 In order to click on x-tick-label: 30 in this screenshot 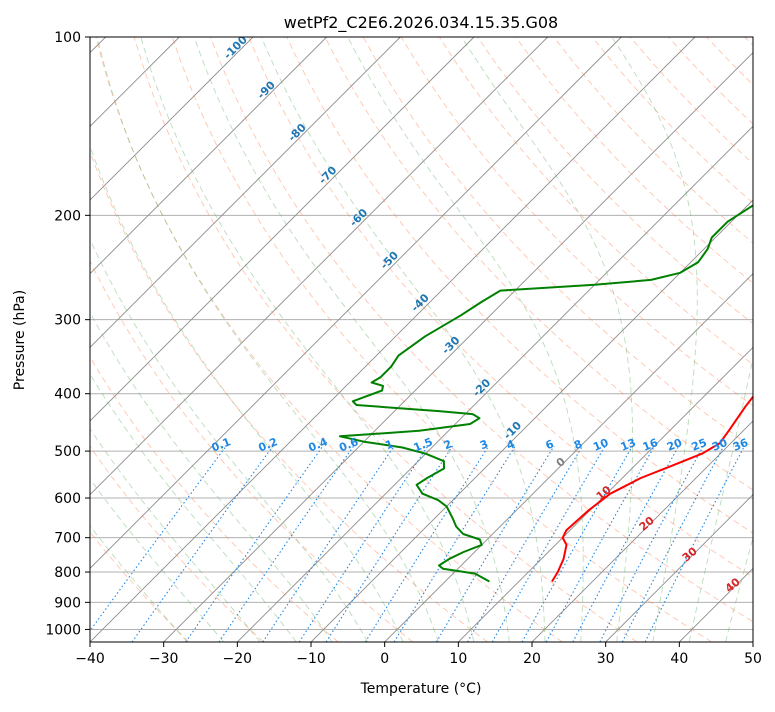, I will do `click(606, 659)`.